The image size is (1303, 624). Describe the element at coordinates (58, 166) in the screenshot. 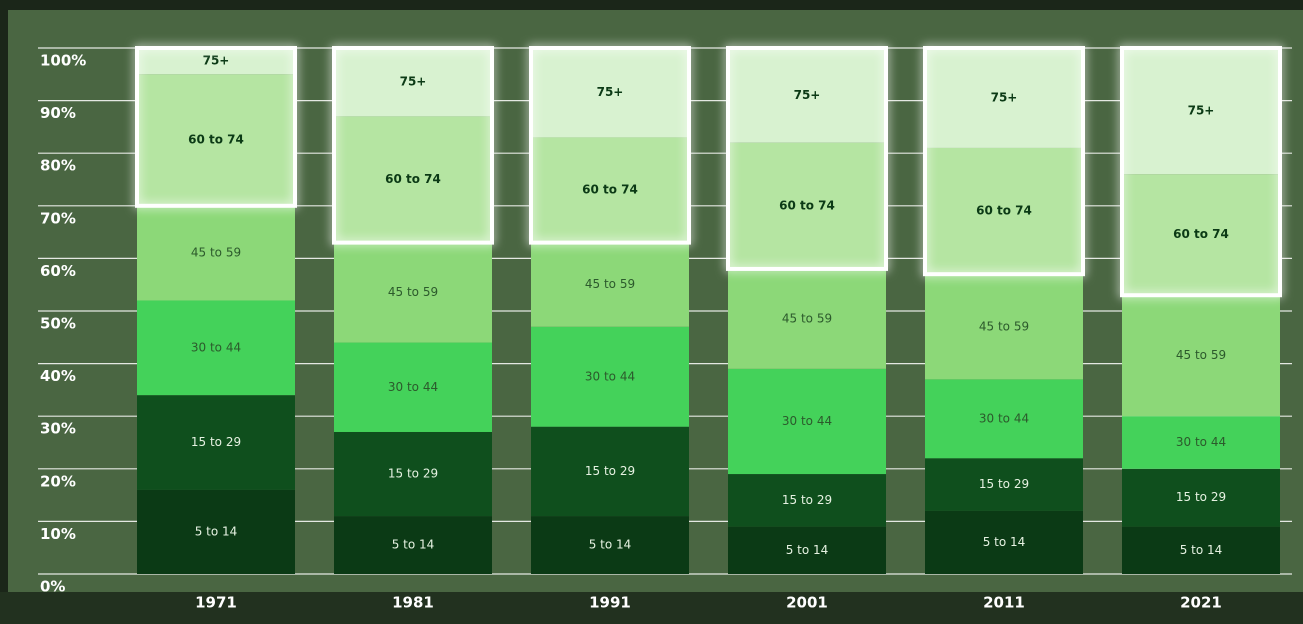

I see `y-tick-label: 80%` at that location.